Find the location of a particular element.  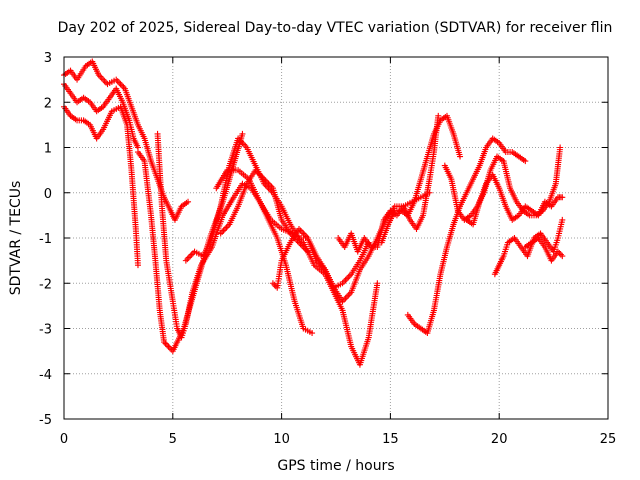

x-tick-label: 20 is located at coordinates (499, 439).